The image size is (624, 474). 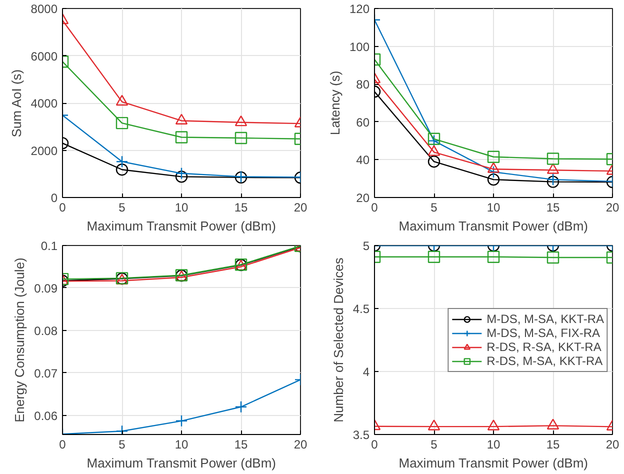 What do you see at coordinates (359, 47) in the screenshot?
I see `y-tick-label: 100` at bounding box center [359, 47].